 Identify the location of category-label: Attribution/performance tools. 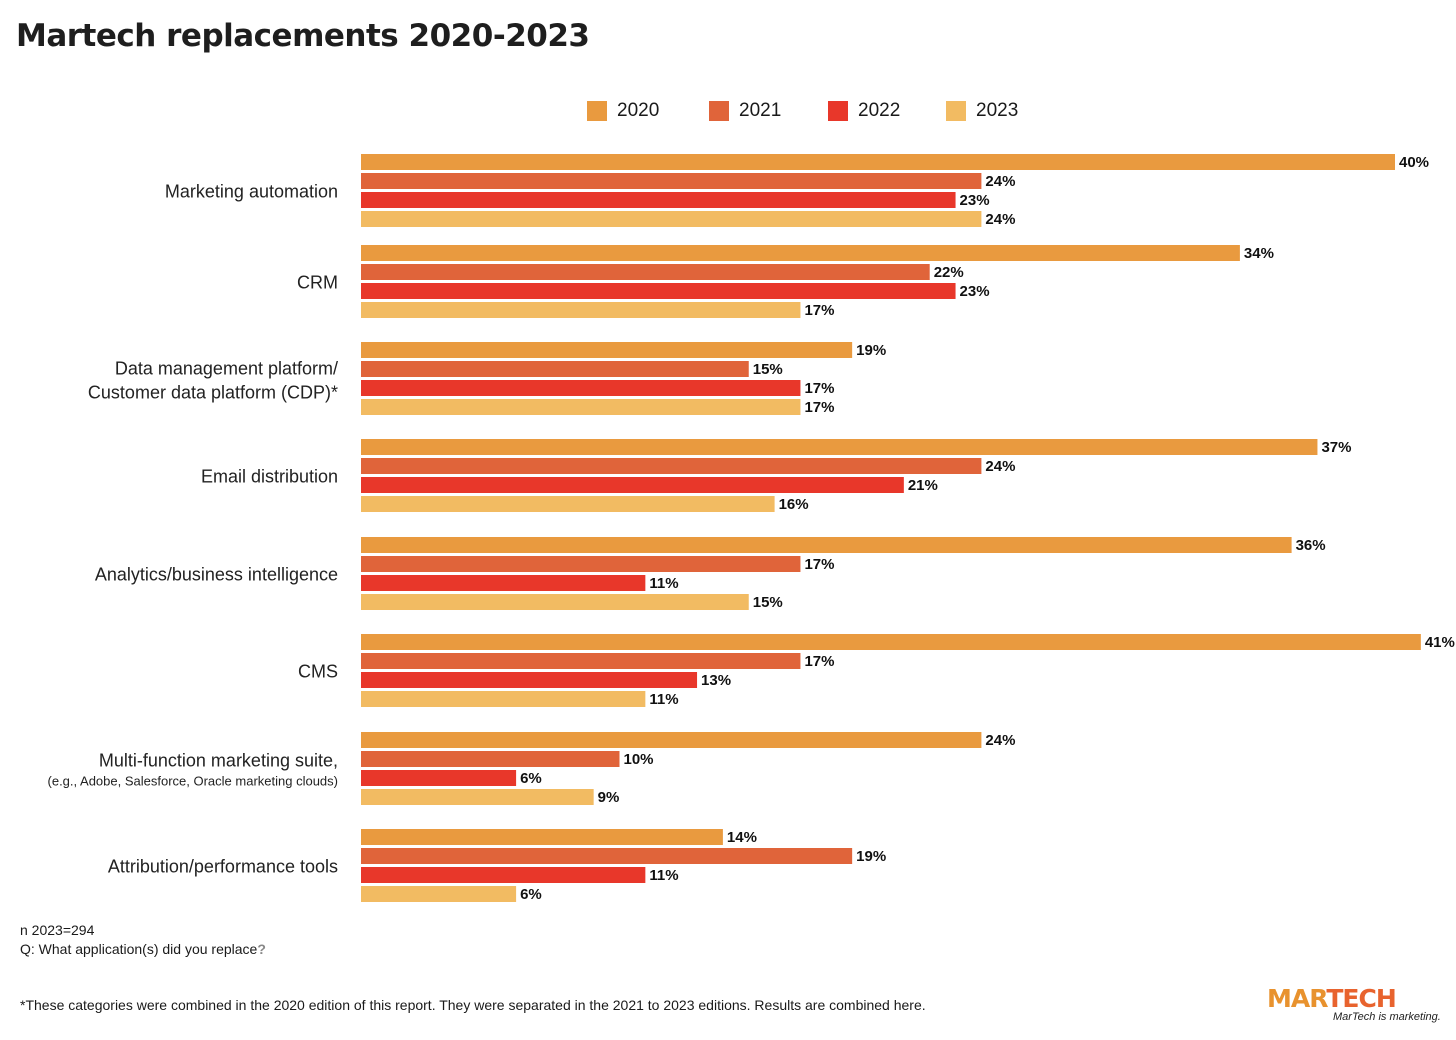
(223, 867).